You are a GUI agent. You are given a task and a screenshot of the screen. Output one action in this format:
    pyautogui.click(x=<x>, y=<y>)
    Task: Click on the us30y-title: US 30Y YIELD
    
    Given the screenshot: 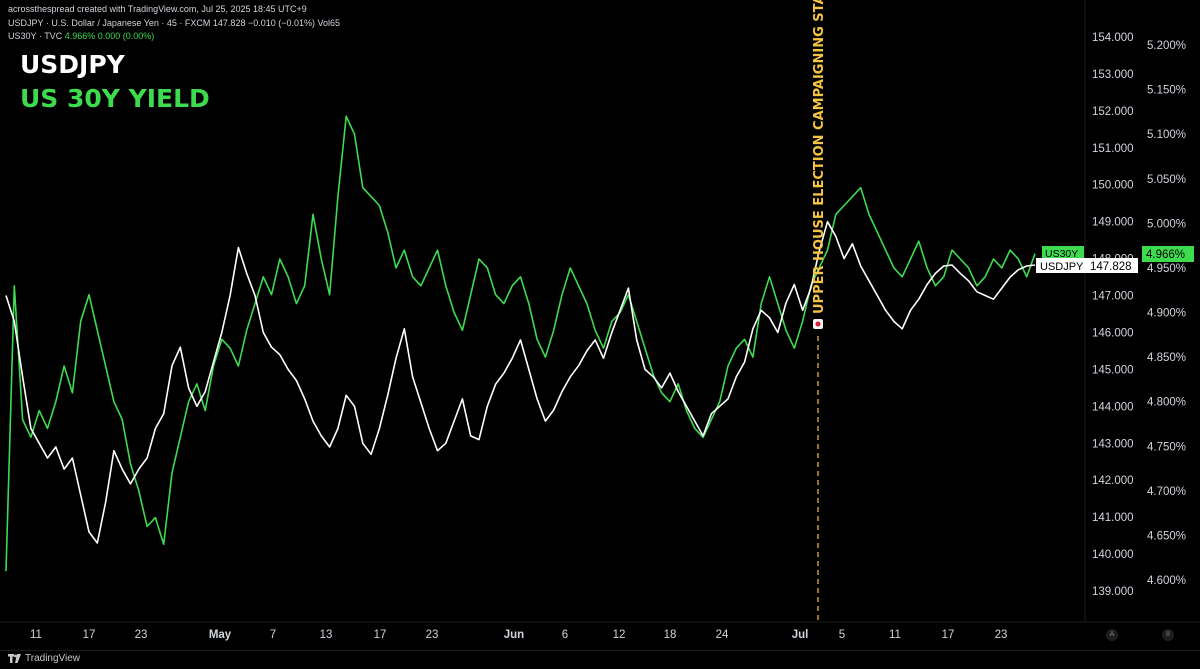 What is the action you would take?
    pyautogui.click(x=115, y=98)
    